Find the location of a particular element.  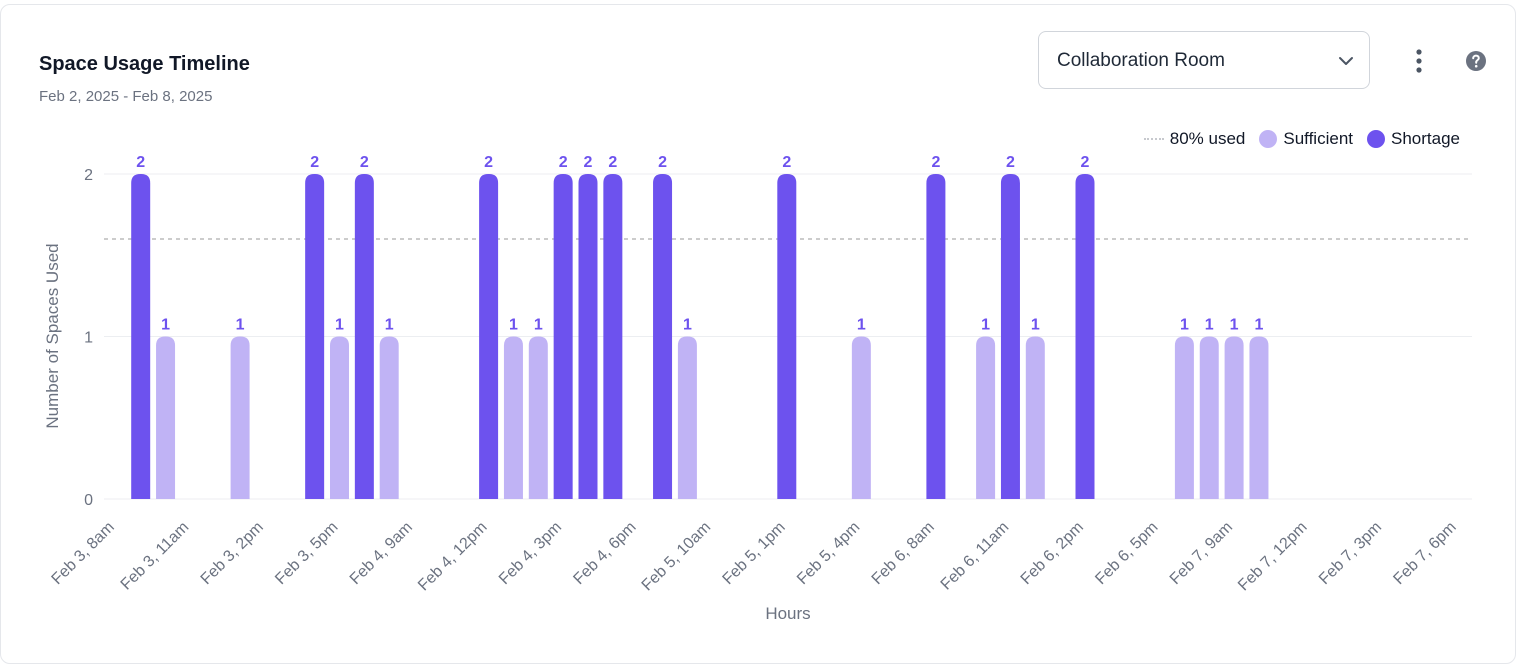

room-select-value: Collaboration Room is located at coordinates (1141, 60).